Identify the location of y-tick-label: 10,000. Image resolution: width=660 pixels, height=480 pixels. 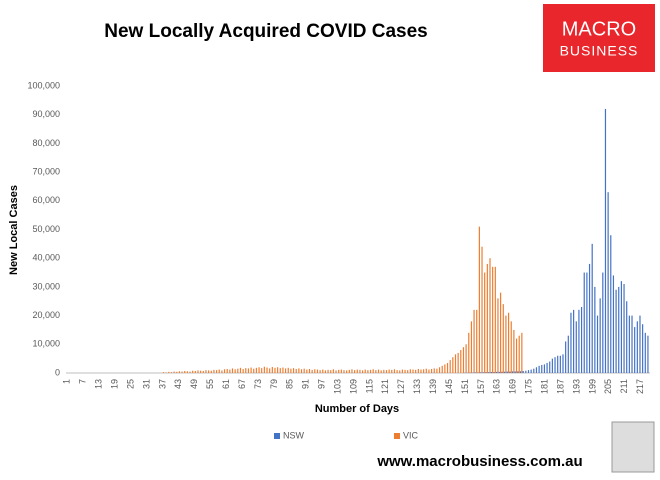
(46, 344).